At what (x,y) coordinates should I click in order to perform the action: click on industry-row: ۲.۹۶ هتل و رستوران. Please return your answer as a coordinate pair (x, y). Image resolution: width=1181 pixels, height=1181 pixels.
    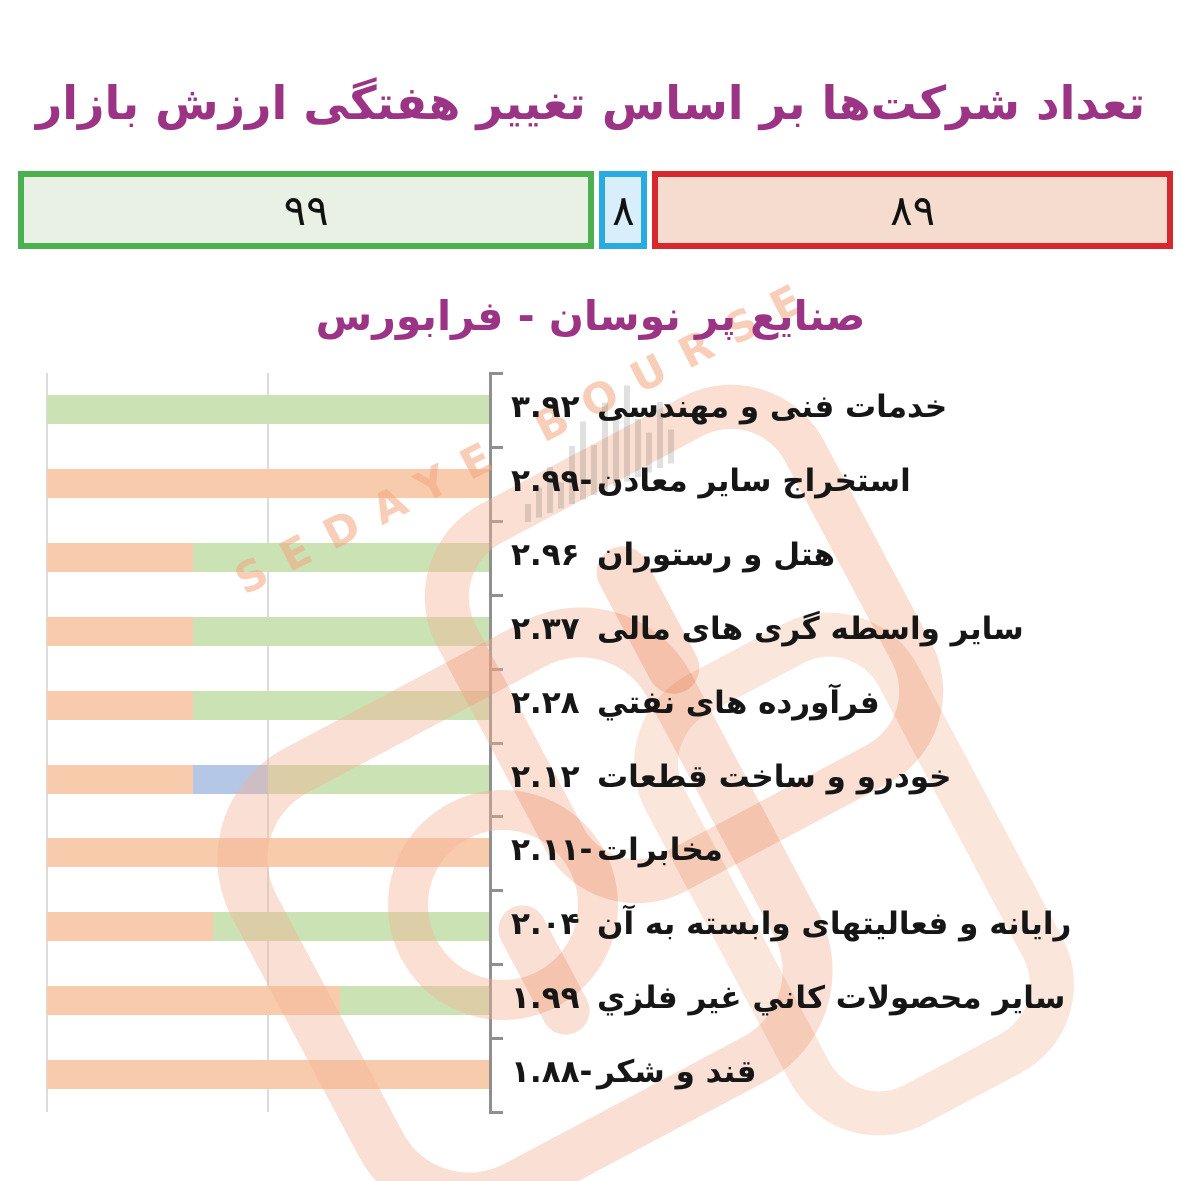
    Looking at the image, I should click on (673, 555).